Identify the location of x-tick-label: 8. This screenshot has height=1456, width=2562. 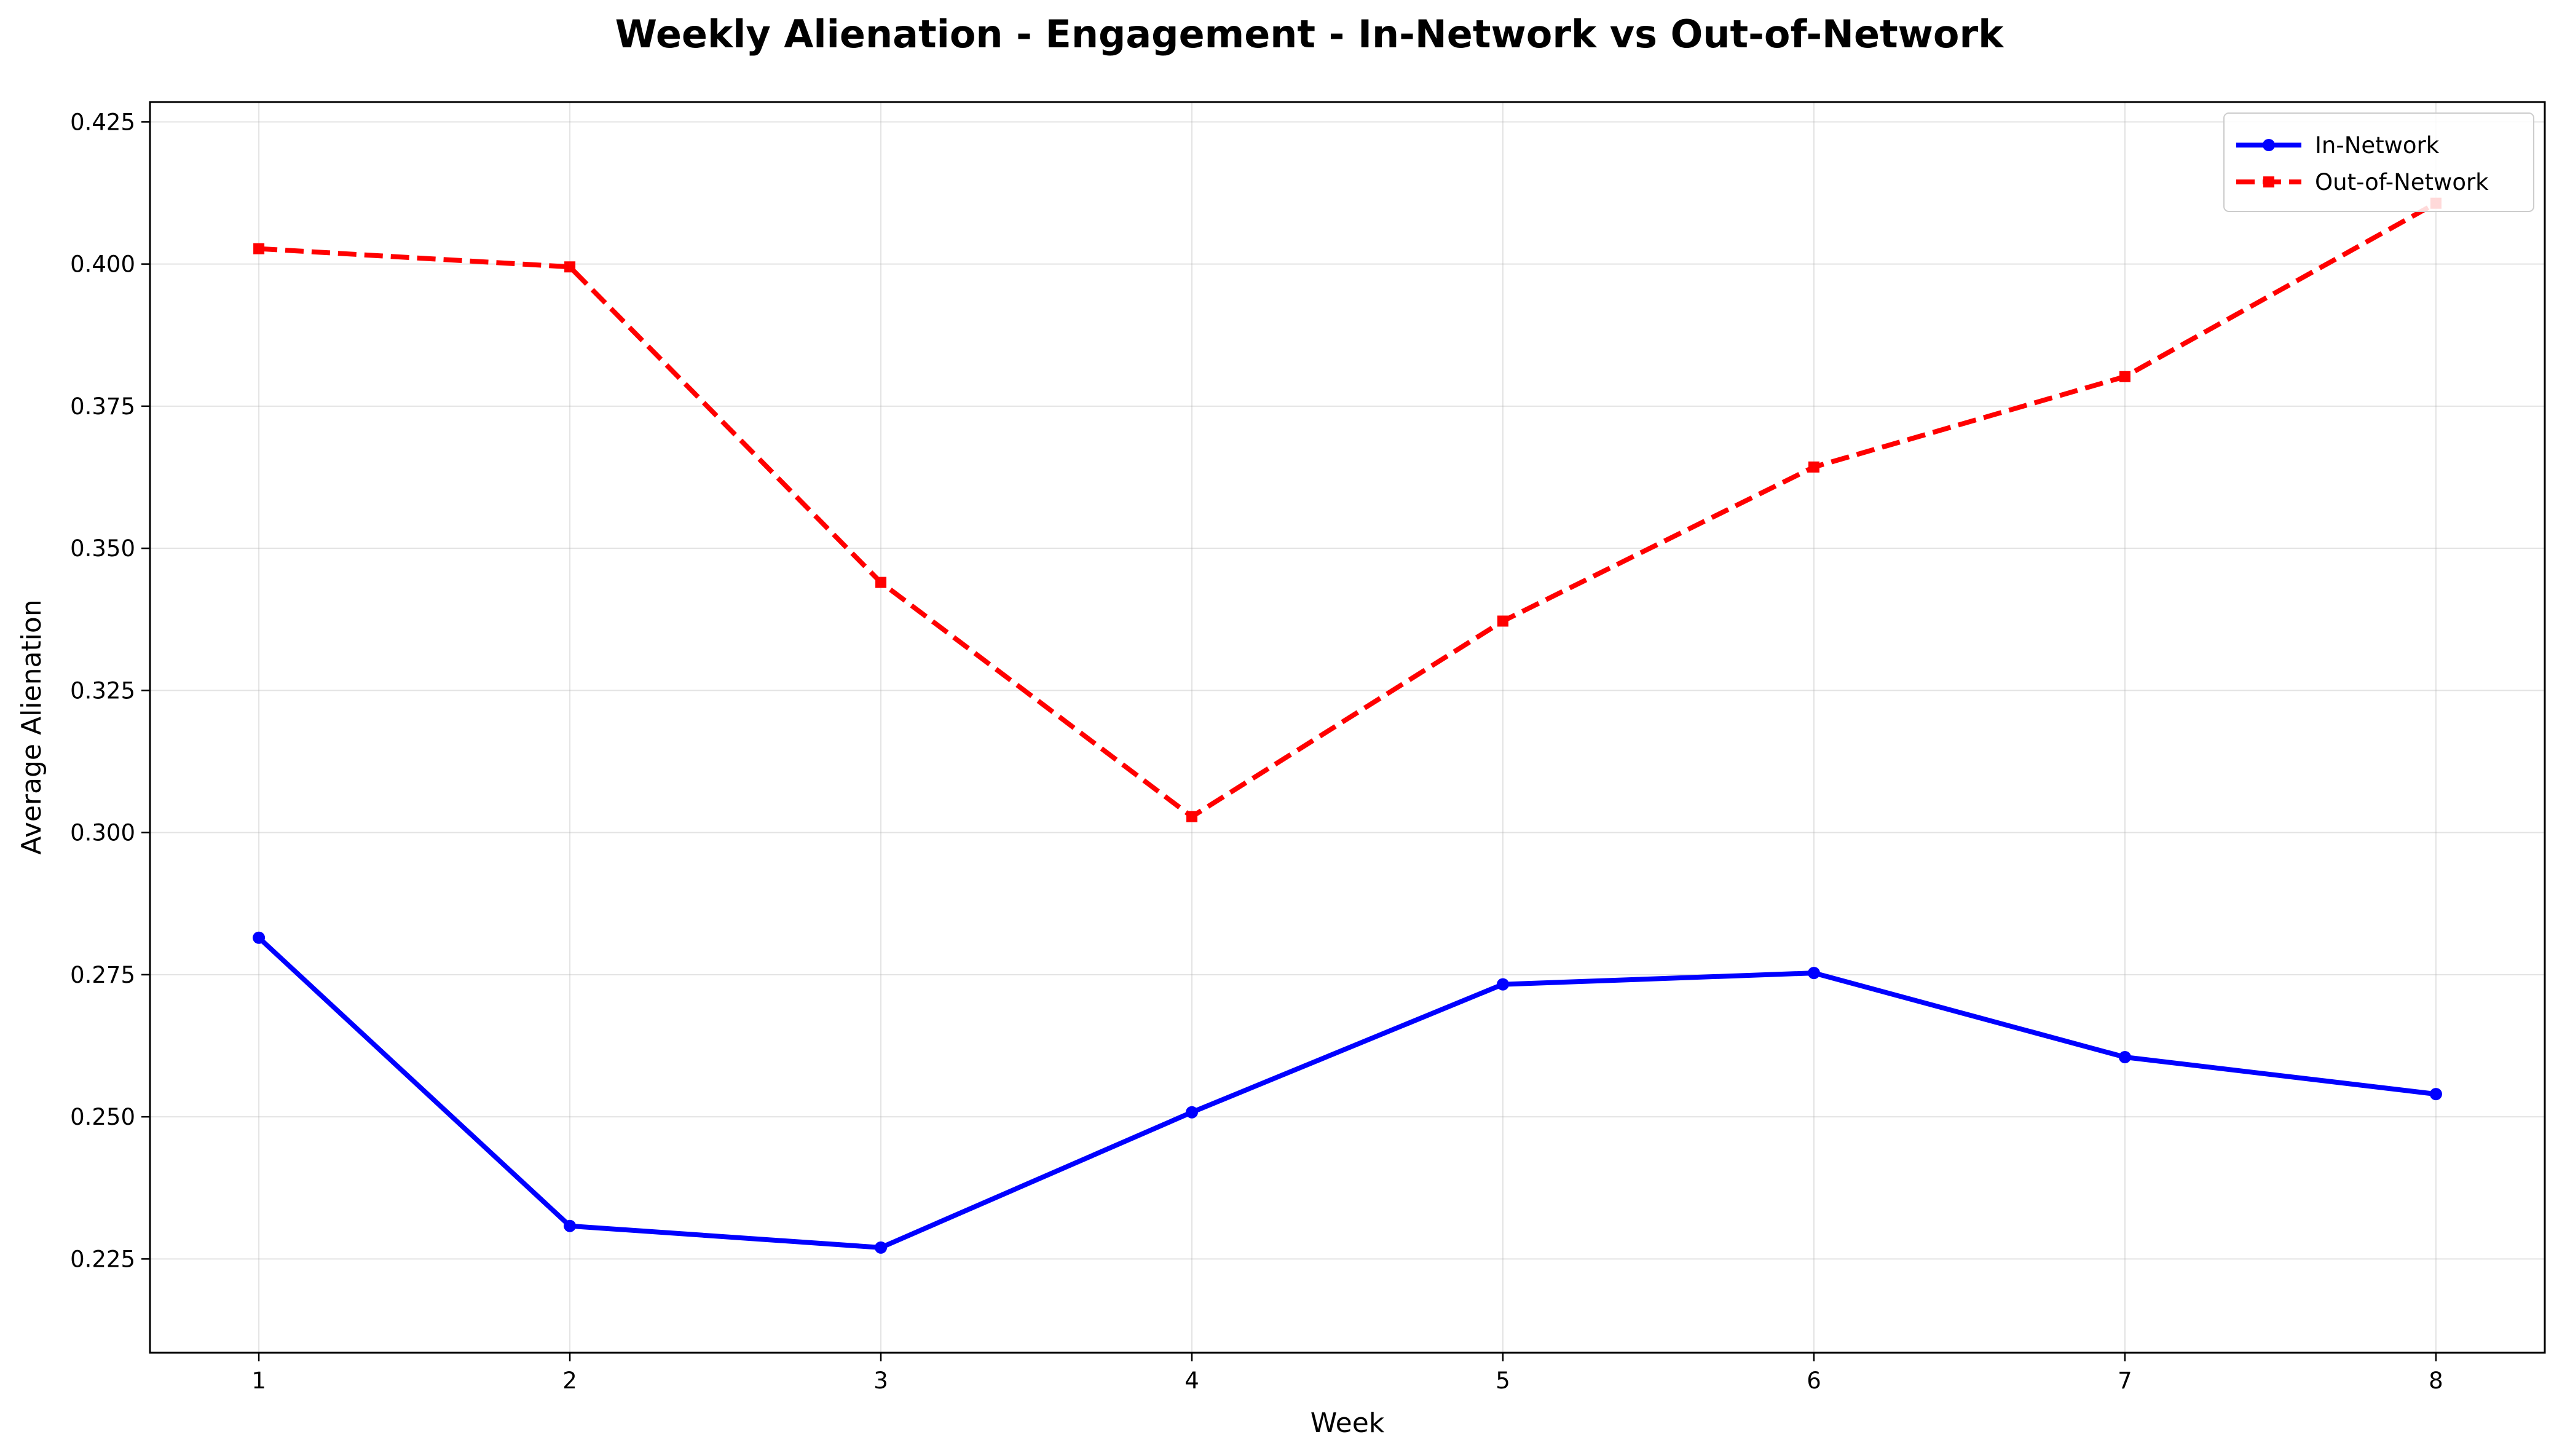
(2436, 1380).